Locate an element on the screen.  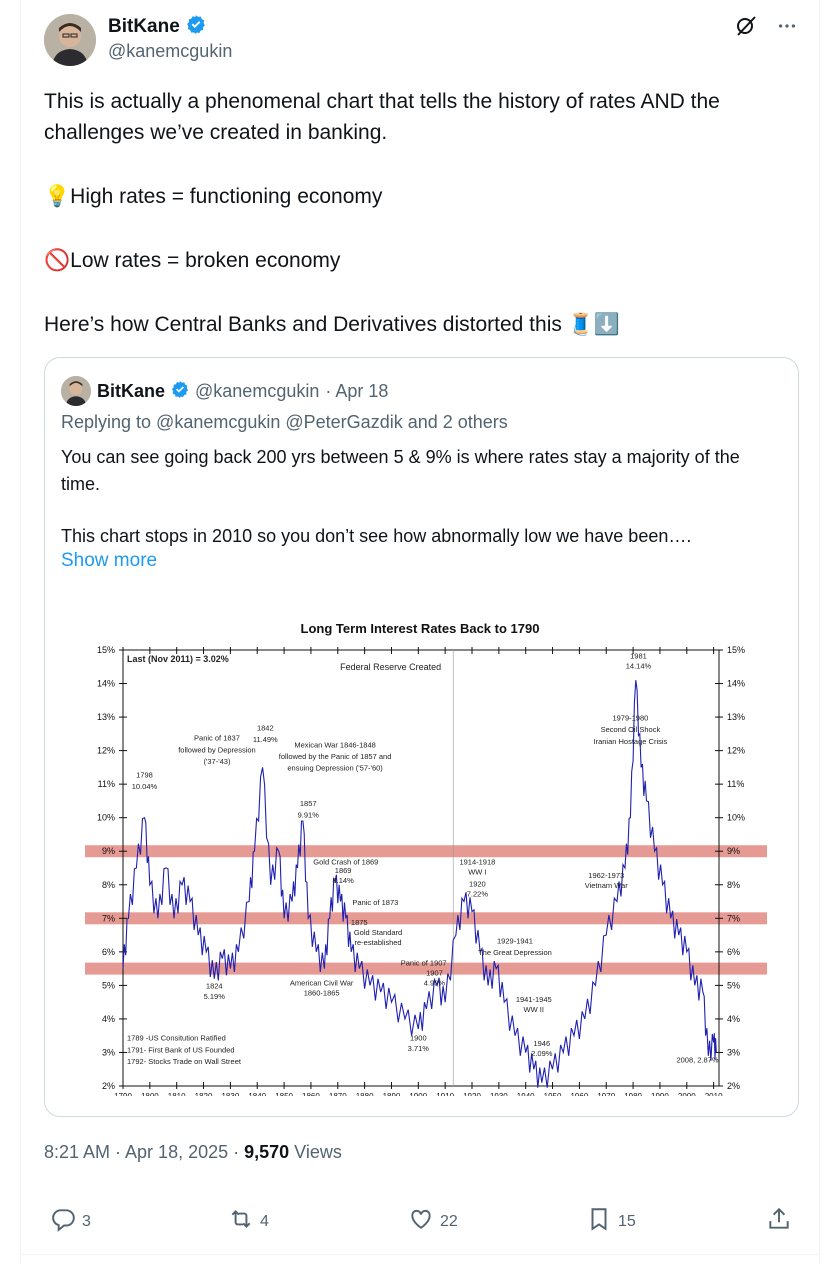
chart-annotation-a1900v: 3.71% is located at coordinates (419, 1048).